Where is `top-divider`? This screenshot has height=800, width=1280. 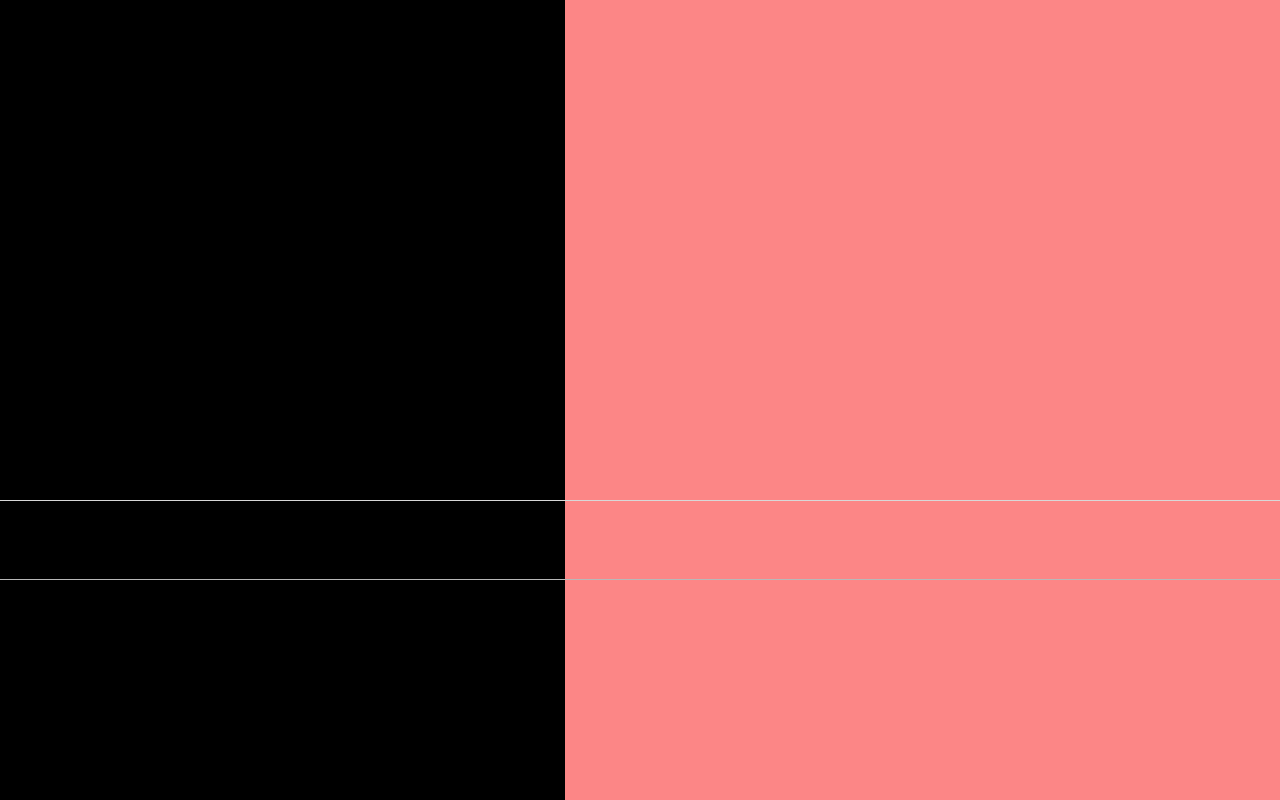 top-divider is located at coordinates (640, 500).